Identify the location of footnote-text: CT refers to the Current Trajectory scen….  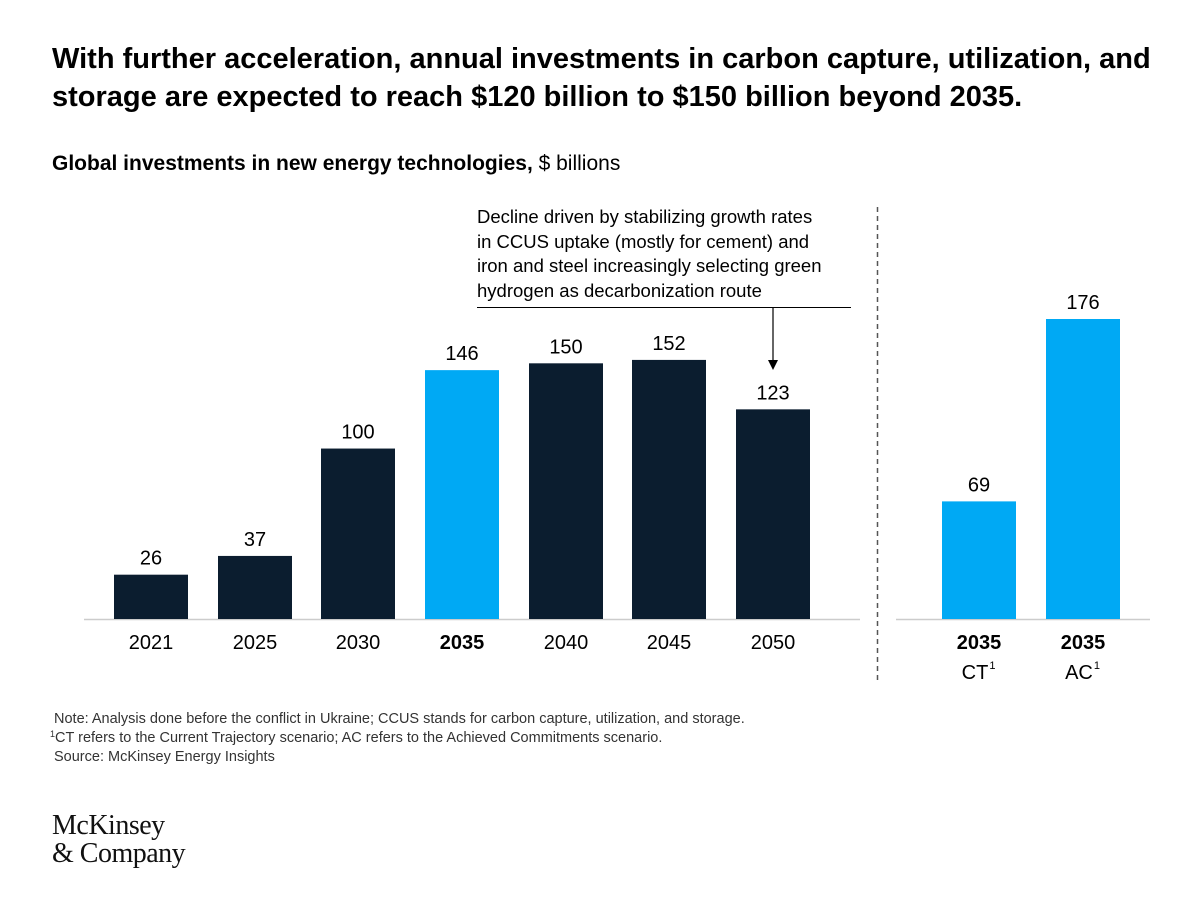
(359, 738).